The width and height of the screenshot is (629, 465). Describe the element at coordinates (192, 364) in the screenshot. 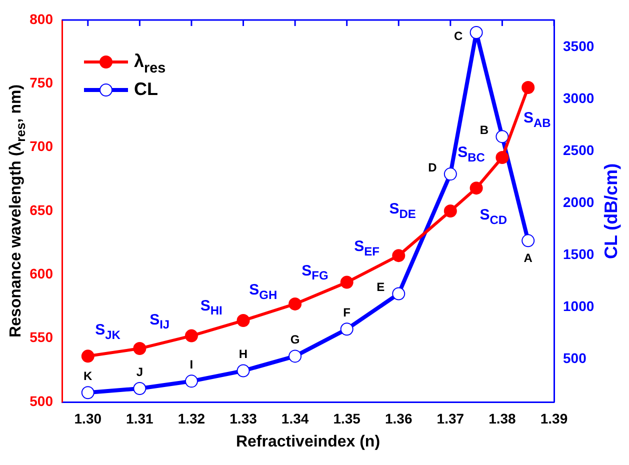

I see `annotation: I` at that location.